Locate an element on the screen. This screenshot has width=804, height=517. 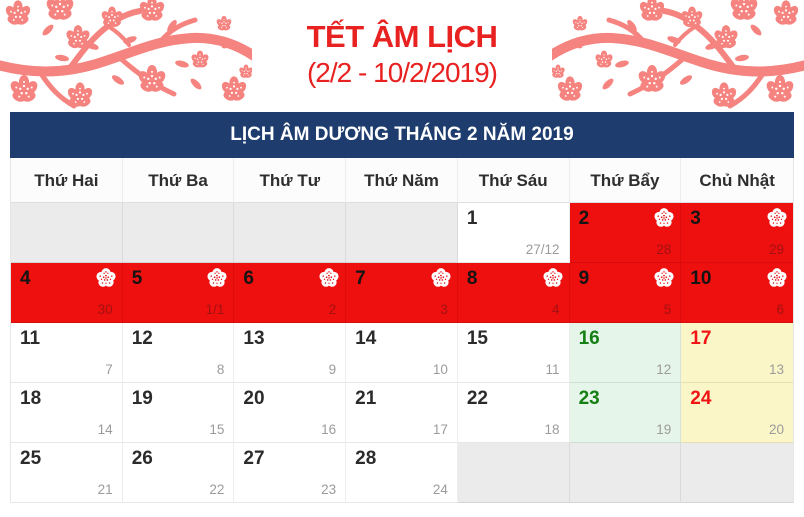
day-cell-3: 3 29 is located at coordinates (737, 233).